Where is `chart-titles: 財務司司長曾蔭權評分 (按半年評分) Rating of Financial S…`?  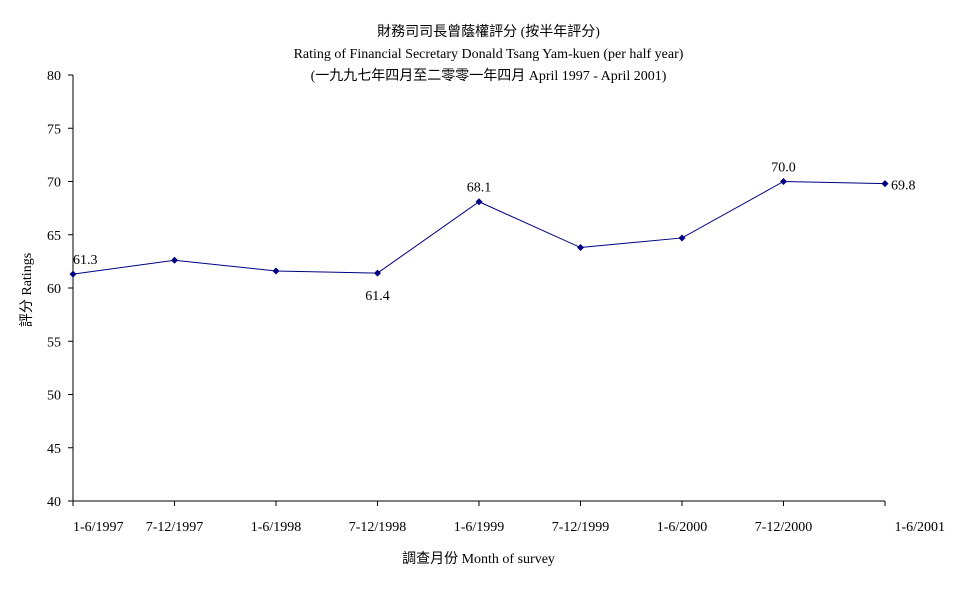
chart-titles: 財務司司長曾蔭權評分 (按半年評分) Rating of Financial S… is located at coordinates (488, 55).